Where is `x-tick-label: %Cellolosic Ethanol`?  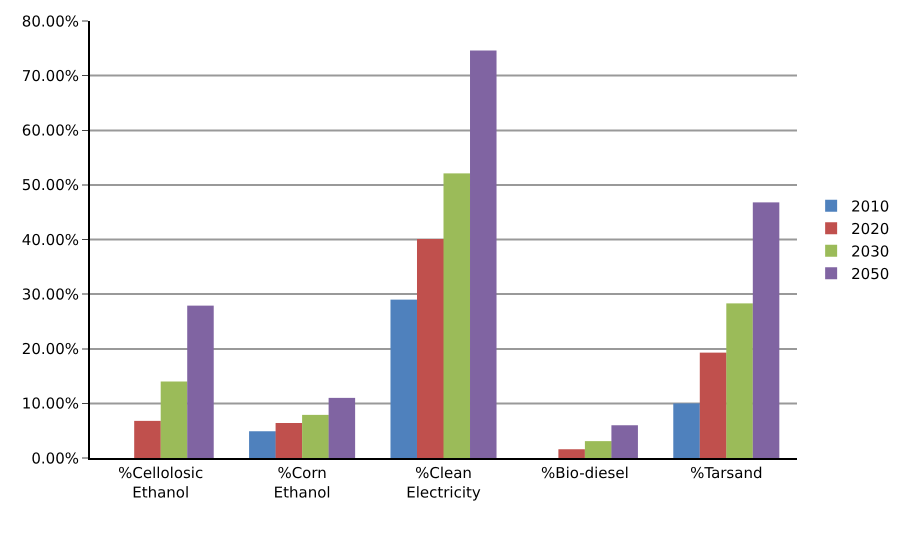 x-tick-label: %Cellolosic Ethanol is located at coordinates (161, 483).